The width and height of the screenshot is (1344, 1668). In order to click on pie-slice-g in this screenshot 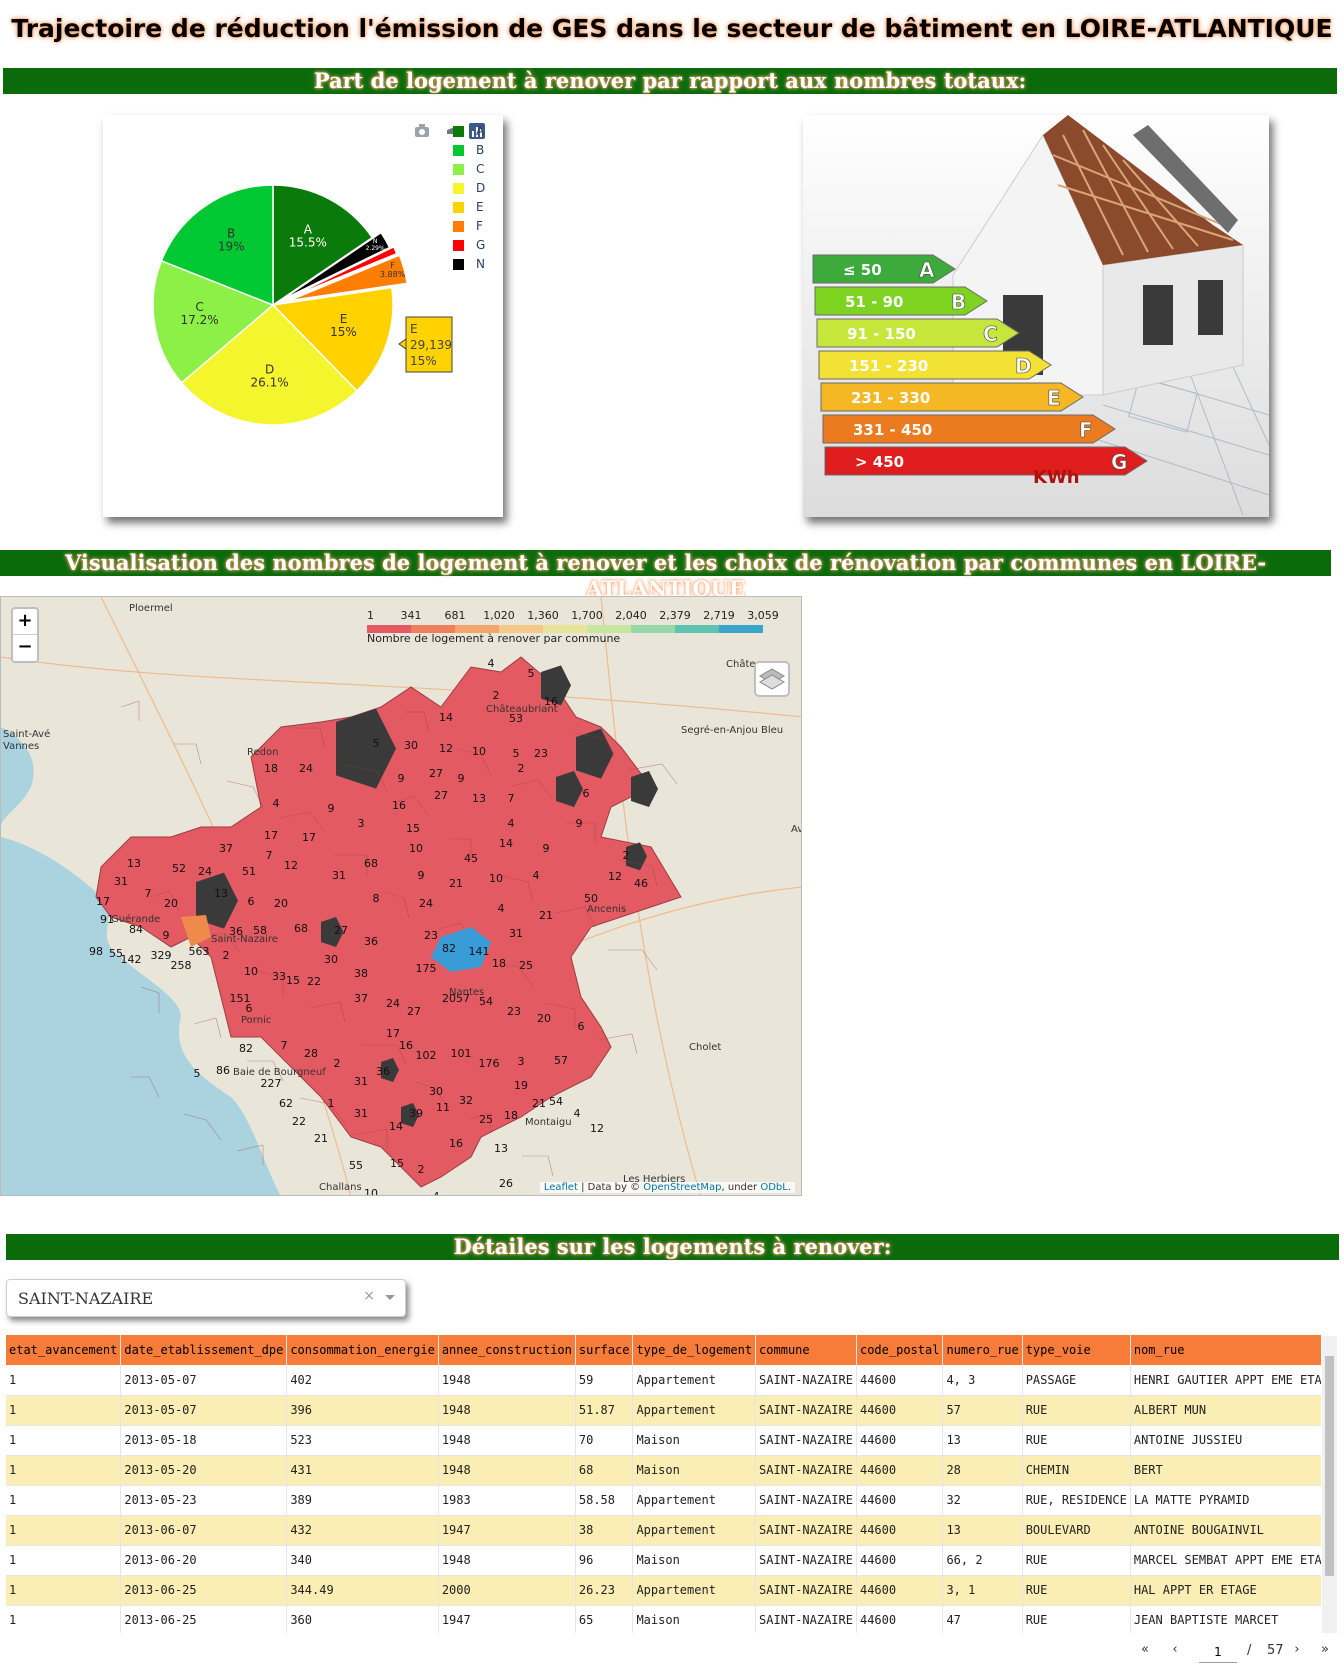, I will do `click(341, 272)`.